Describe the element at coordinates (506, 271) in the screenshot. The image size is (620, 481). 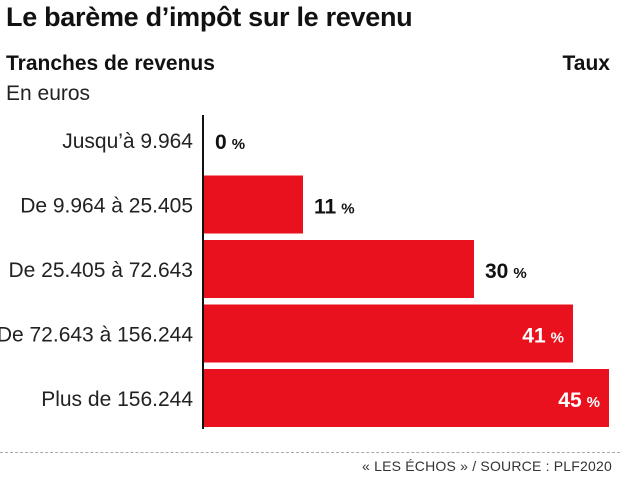
I see `value-label: 30%` at that location.